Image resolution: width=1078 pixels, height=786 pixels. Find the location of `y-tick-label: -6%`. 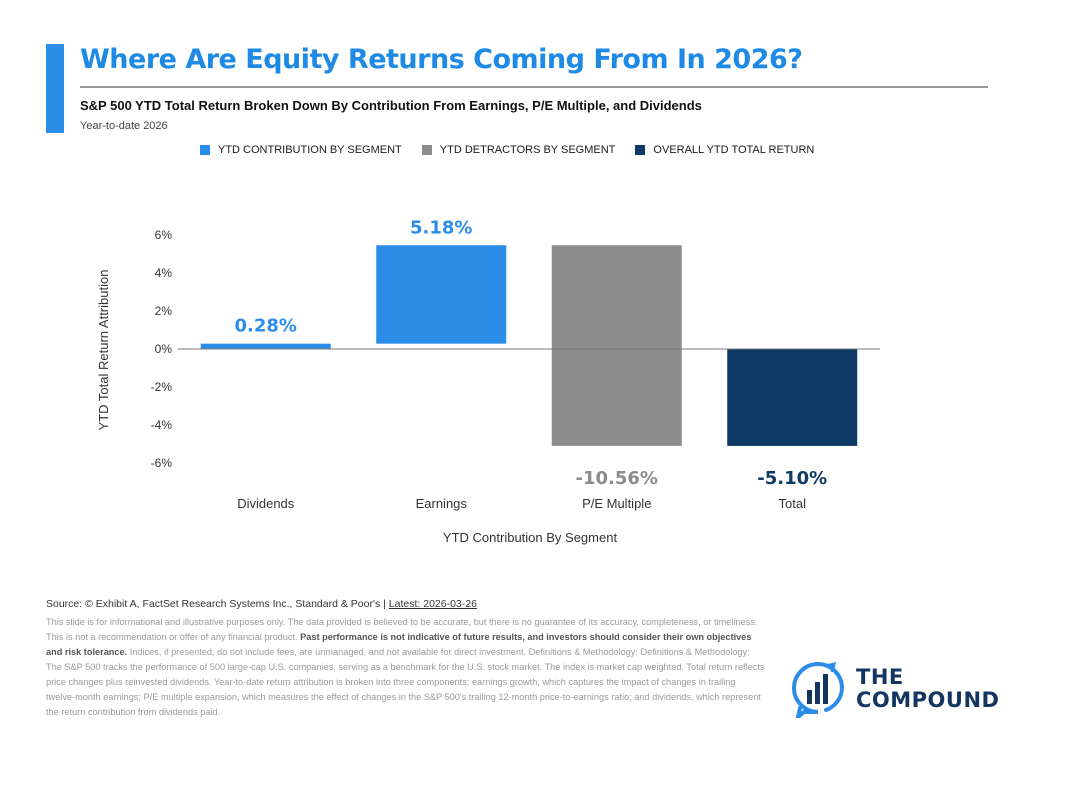

y-tick-label: -6% is located at coordinates (162, 463).